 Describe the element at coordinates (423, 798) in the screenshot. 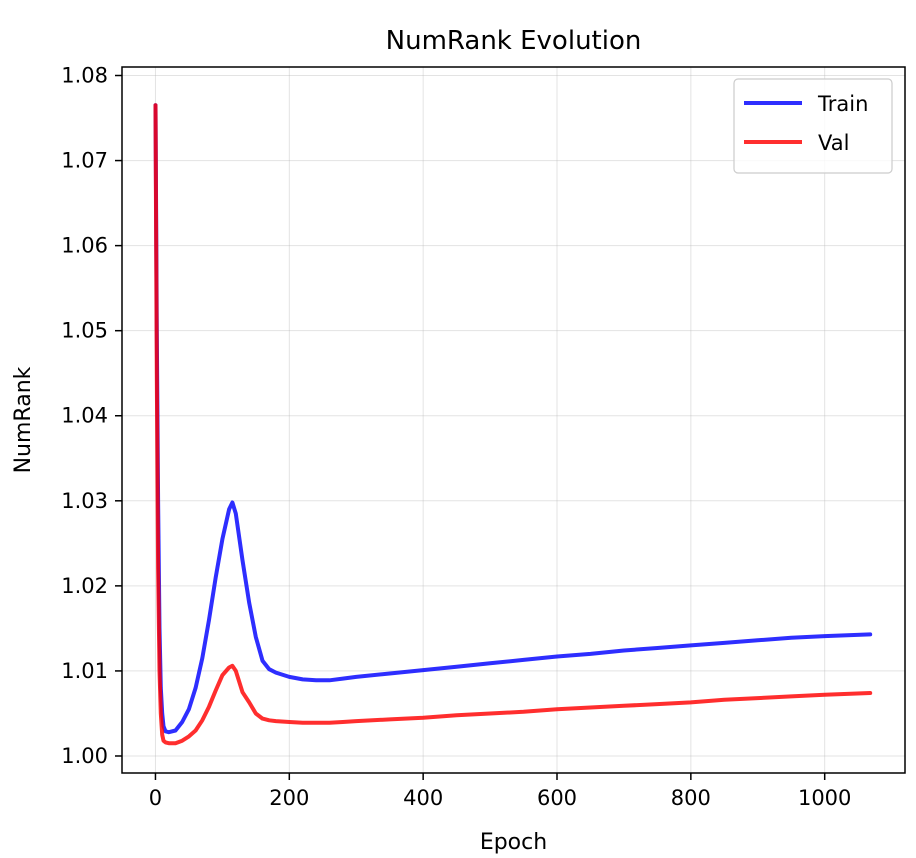

I see `x-tick-label: 400` at that location.